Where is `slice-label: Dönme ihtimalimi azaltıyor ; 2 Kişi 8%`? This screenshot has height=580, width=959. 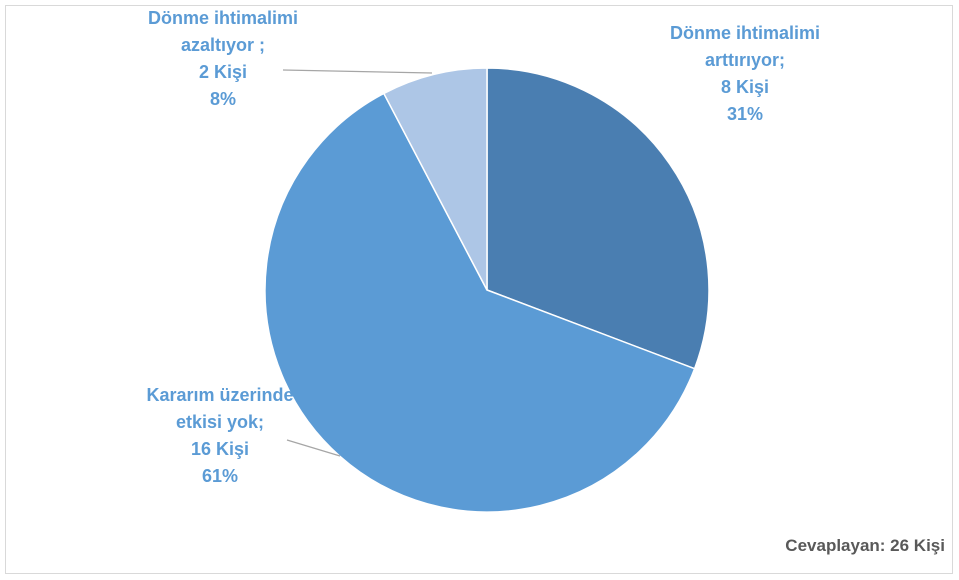
slice-label: Dönme ihtimalimi azaltıyor ; 2 Kişi 8% is located at coordinates (223, 58).